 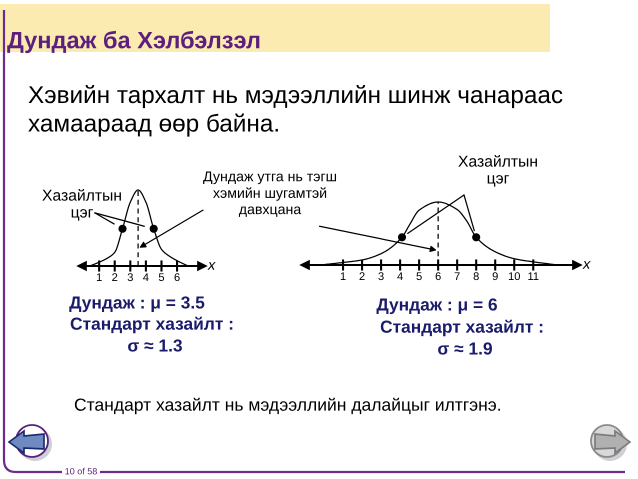 What do you see at coordinates (136, 304) in the screenshot?
I see `text: Дундаж : μ = 3.5` at bounding box center [136, 304].